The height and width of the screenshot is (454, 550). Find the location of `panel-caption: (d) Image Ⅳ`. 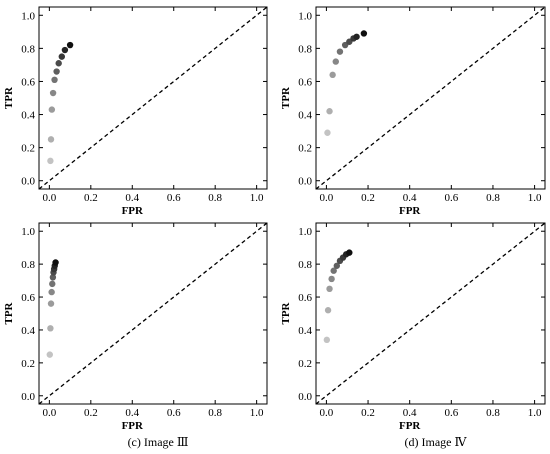

panel-caption: (d) Image Ⅳ is located at coordinates (436, 442).